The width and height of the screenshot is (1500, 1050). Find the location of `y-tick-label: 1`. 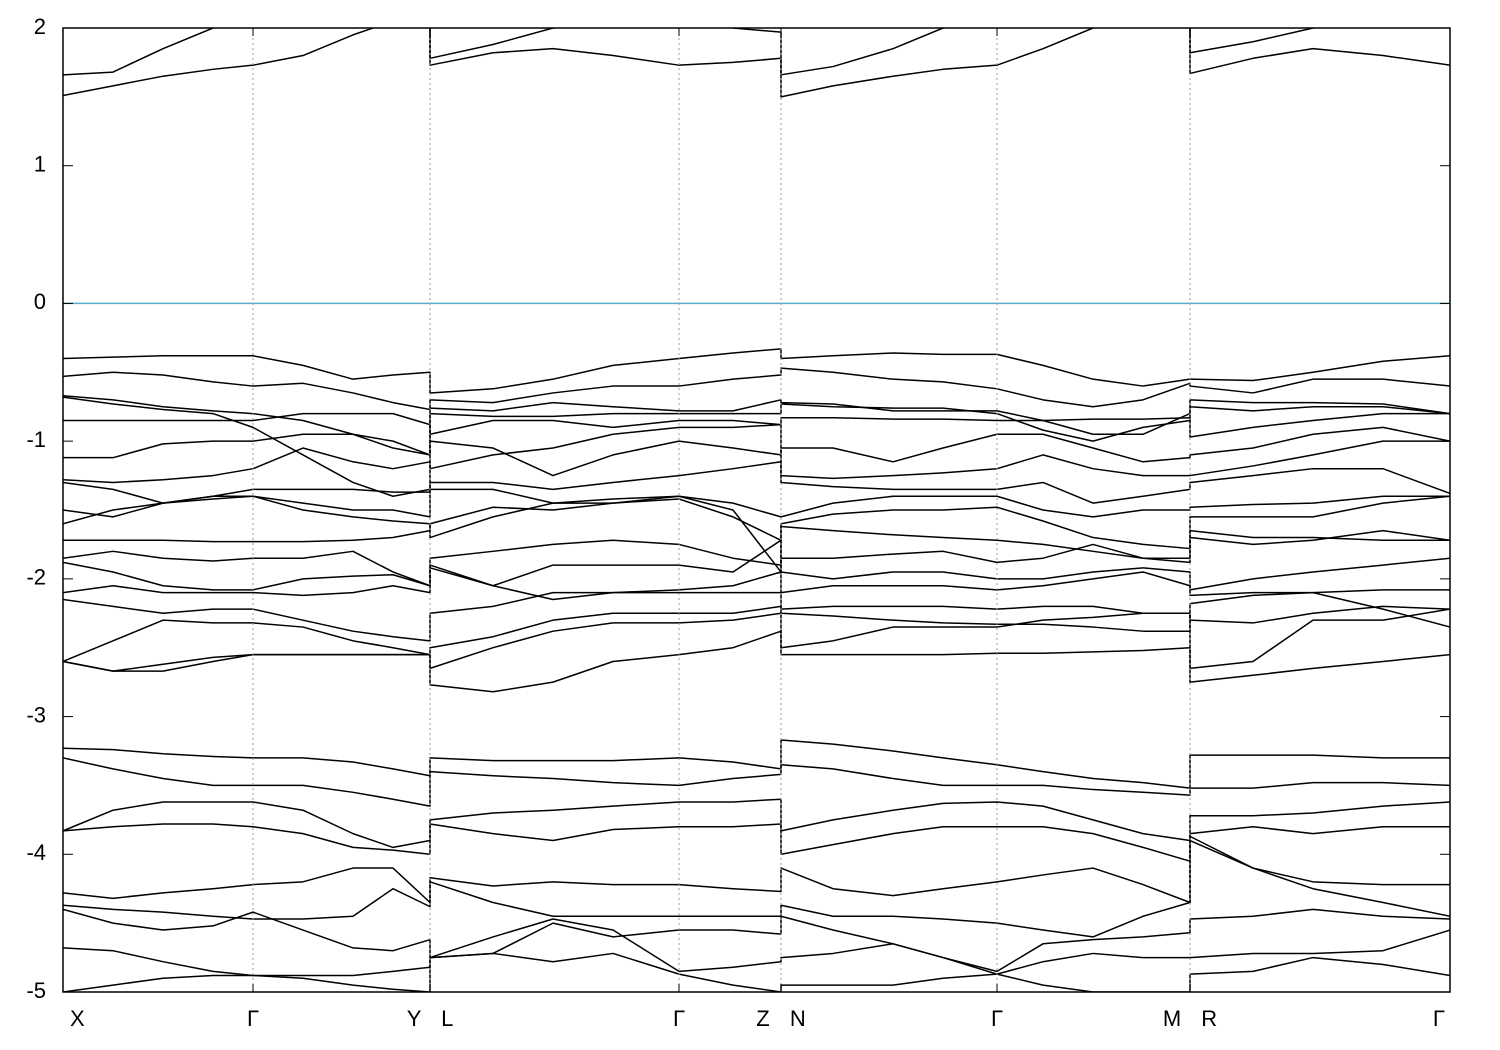

y-tick-label: 1 is located at coordinates (40, 164).